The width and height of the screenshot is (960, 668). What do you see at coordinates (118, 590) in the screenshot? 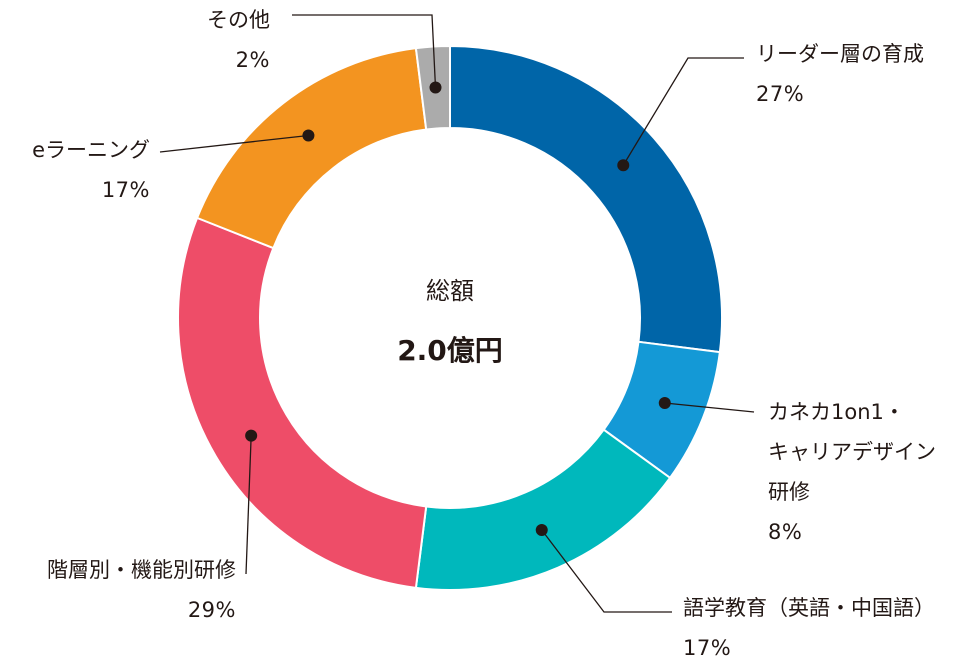
I see `label-level: 階層別・機能別研修 29%` at bounding box center [118, 590].